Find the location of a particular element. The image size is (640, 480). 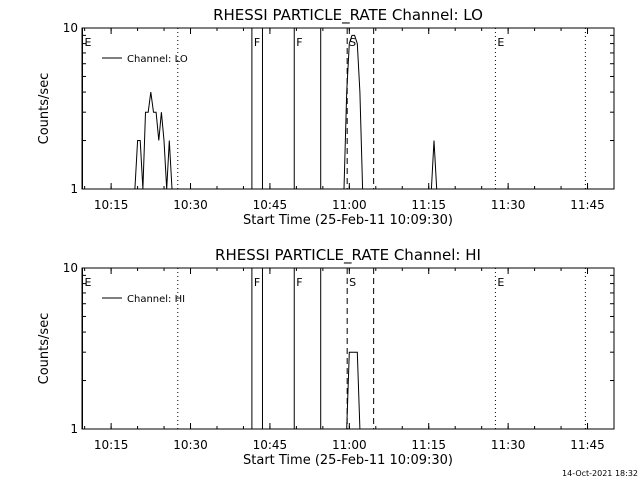

chart-title: RHESSI PARTICLE_RATE Channel: LO is located at coordinates (348, 15).